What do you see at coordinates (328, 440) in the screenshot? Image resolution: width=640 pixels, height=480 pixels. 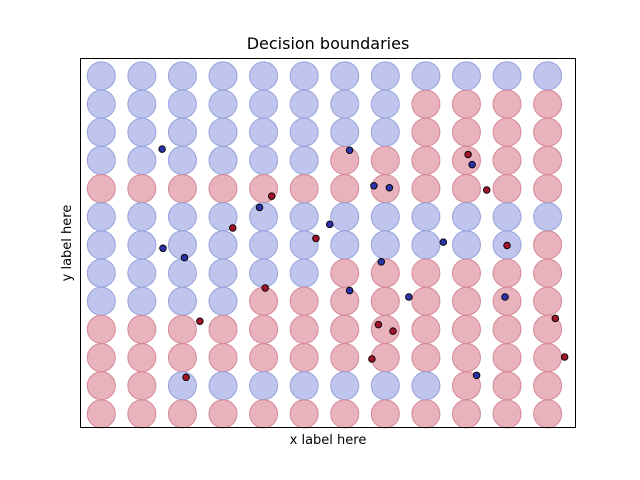 I see `x-axis-label: x label here` at bounding box center [328, 440].